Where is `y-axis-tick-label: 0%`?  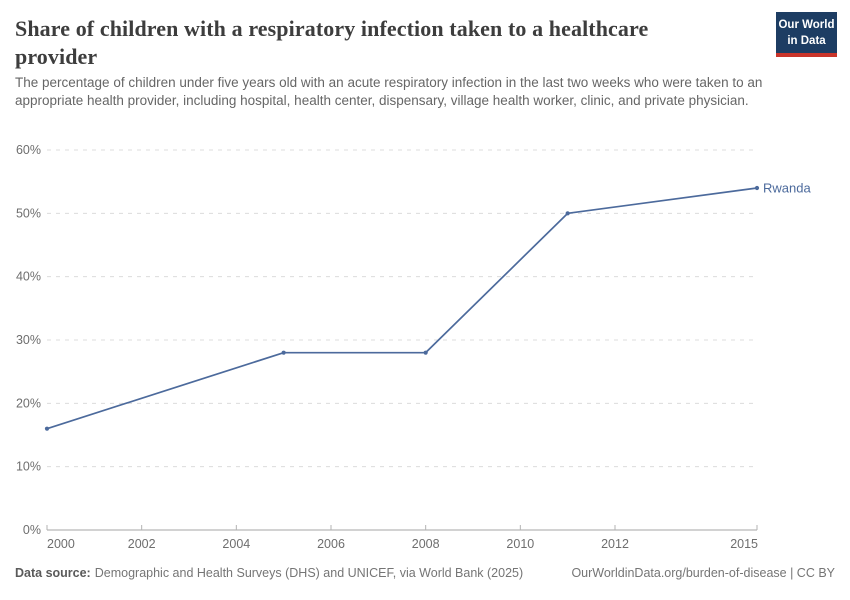
y-axis-tick-label: 0% is located at coordinates (32, 530).